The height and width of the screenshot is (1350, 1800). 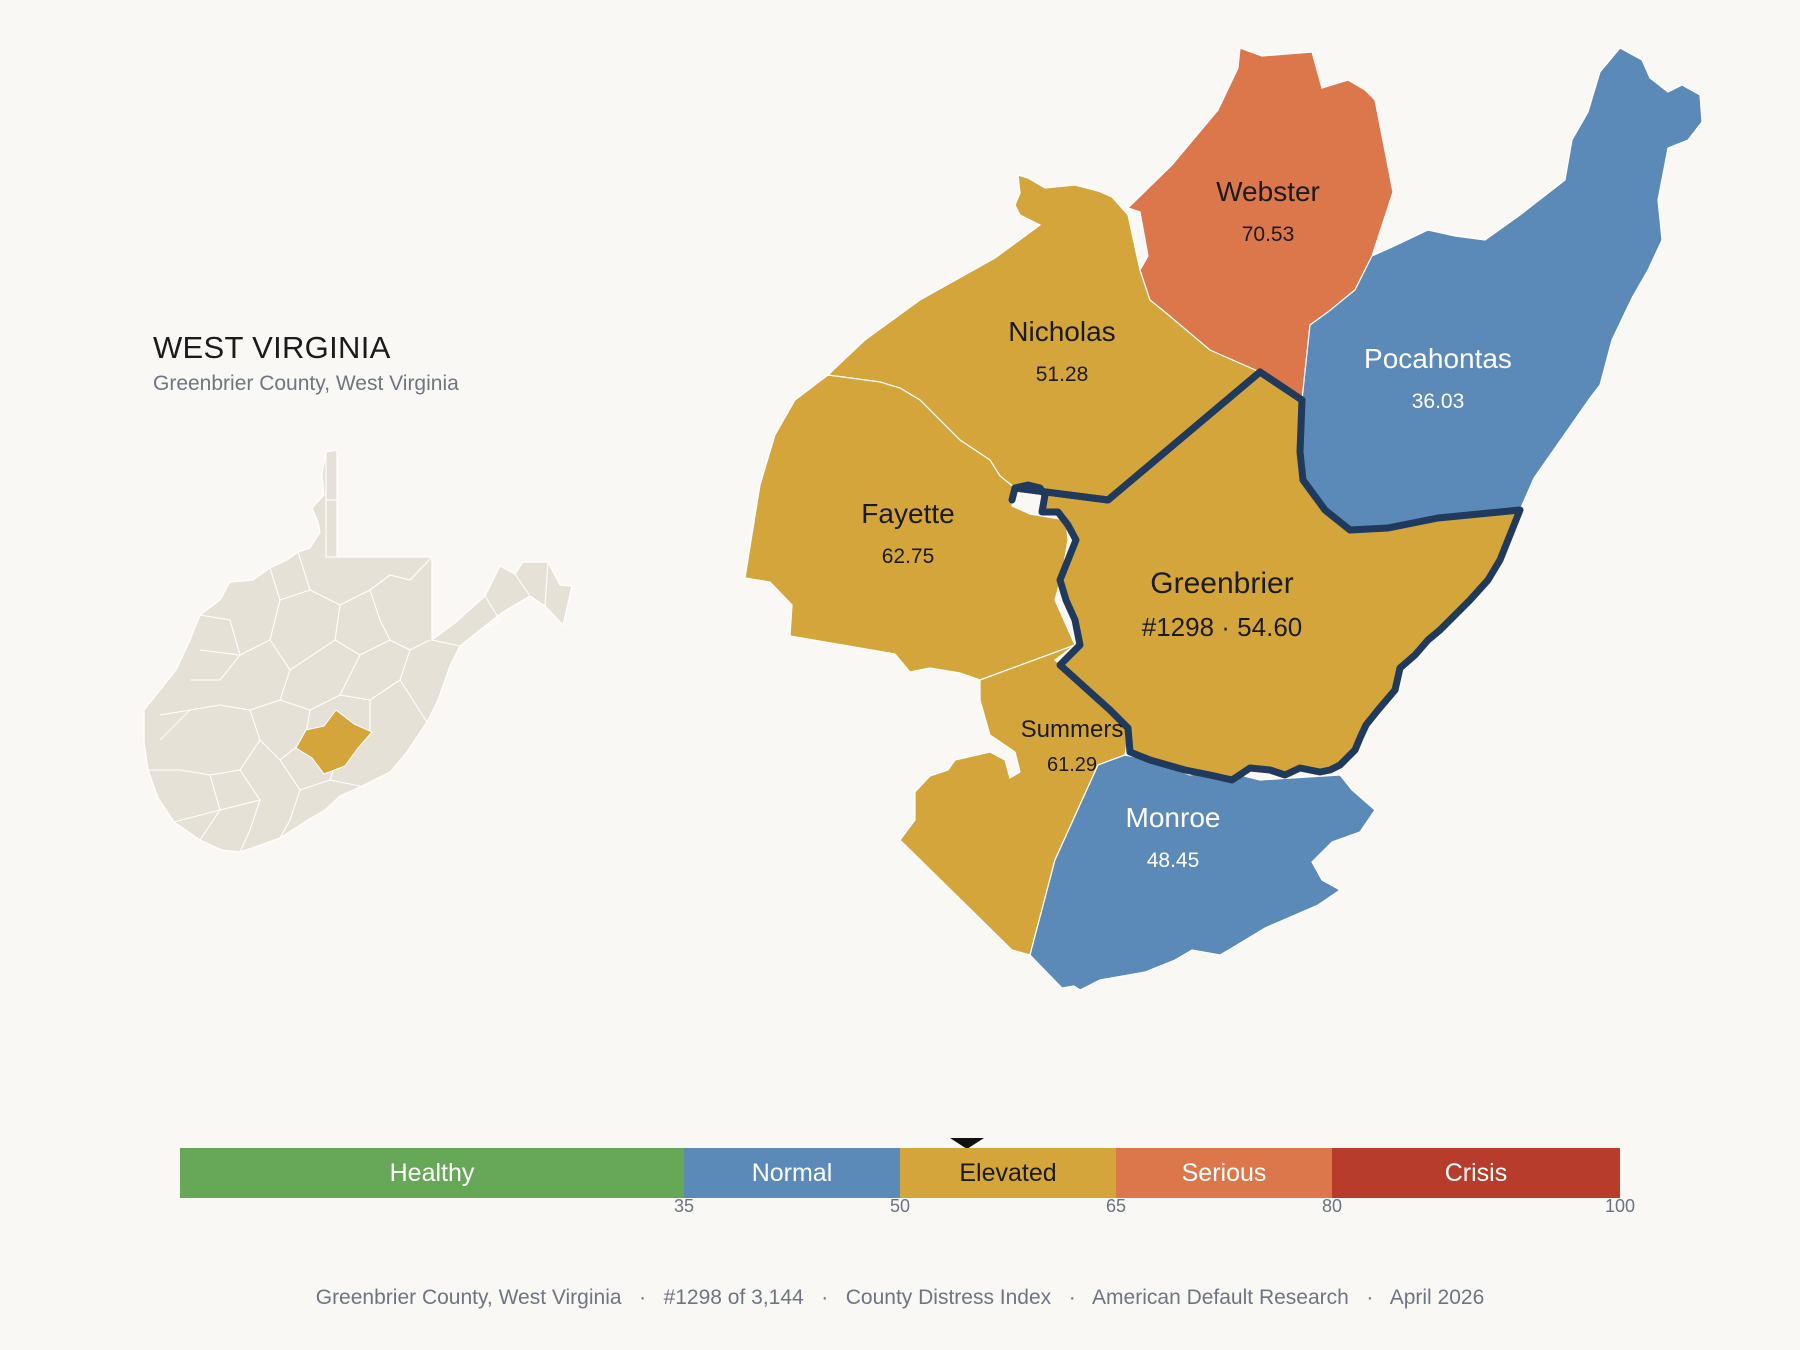 I want to click on label-summers-name: Summers, so click(x=1072, y=729).